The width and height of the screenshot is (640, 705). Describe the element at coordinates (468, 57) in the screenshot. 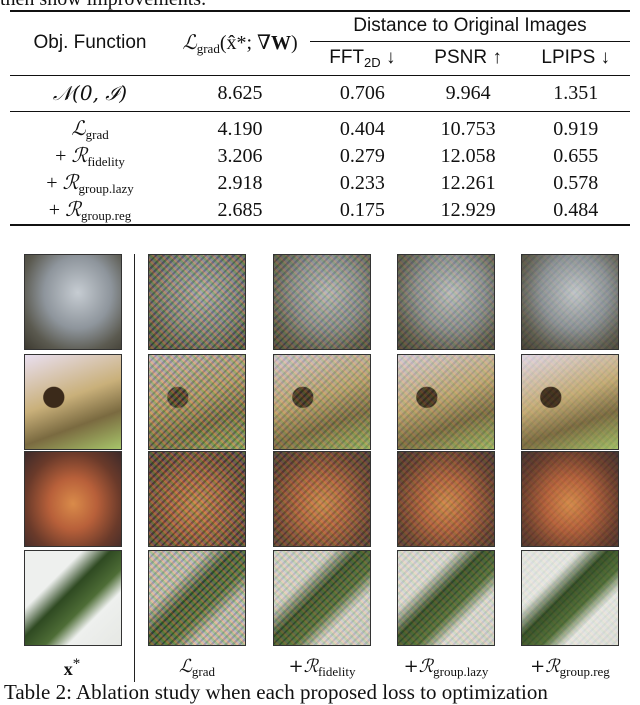

I see `header-psnr: PSNR ↑` at that location.